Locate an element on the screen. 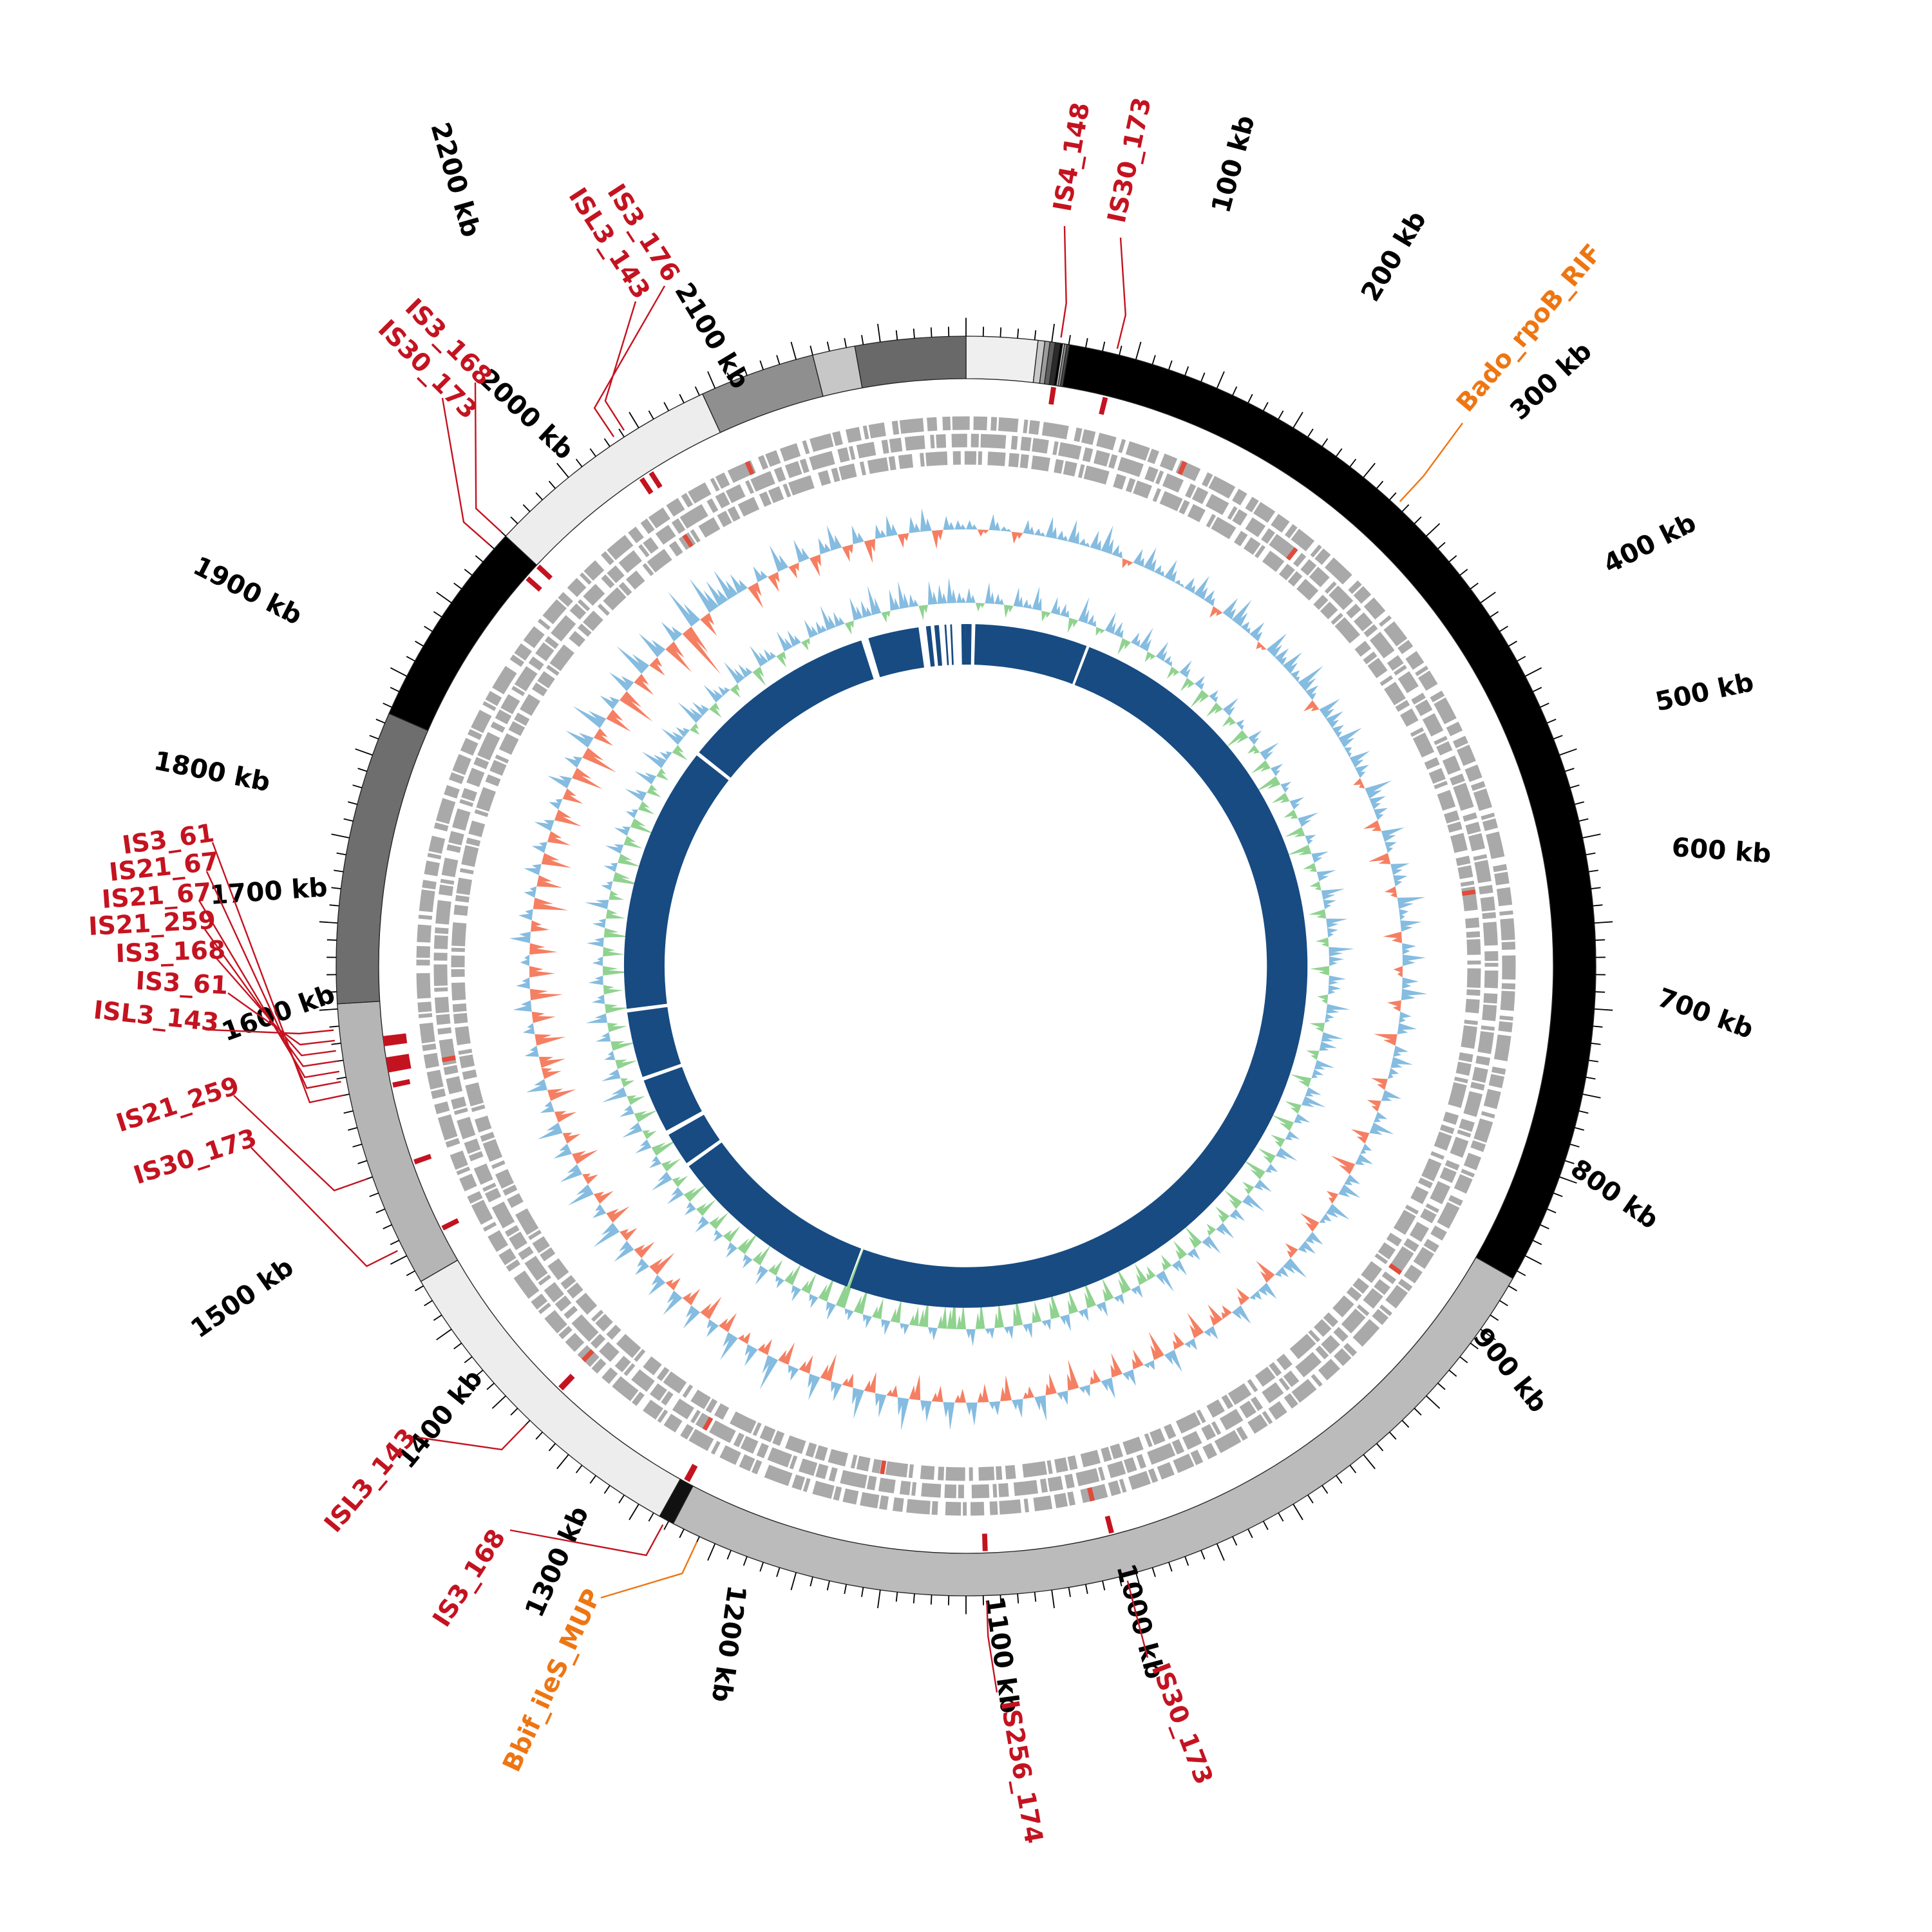 The image size is (1932, 1932). tick-label: 1600 kb is located at coordinates (278, 1013).